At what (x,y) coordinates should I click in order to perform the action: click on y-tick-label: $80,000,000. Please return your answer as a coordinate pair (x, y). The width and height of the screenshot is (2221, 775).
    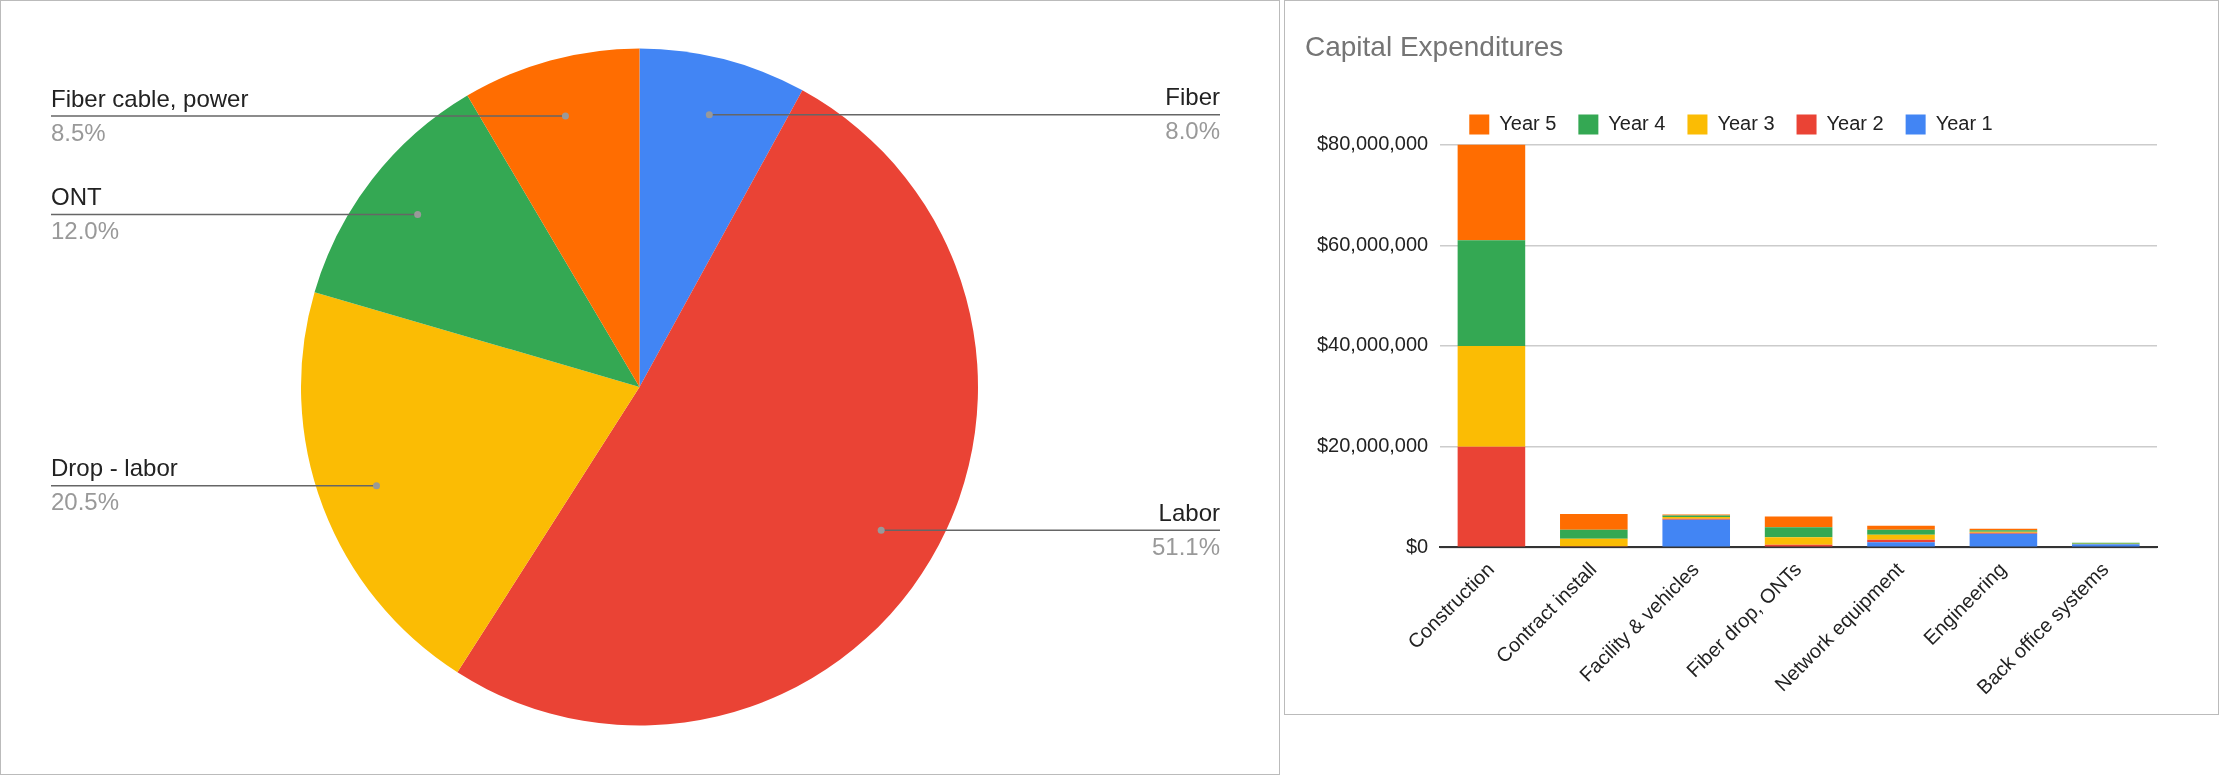
    Looking at the image, I should click on (1372, 143).